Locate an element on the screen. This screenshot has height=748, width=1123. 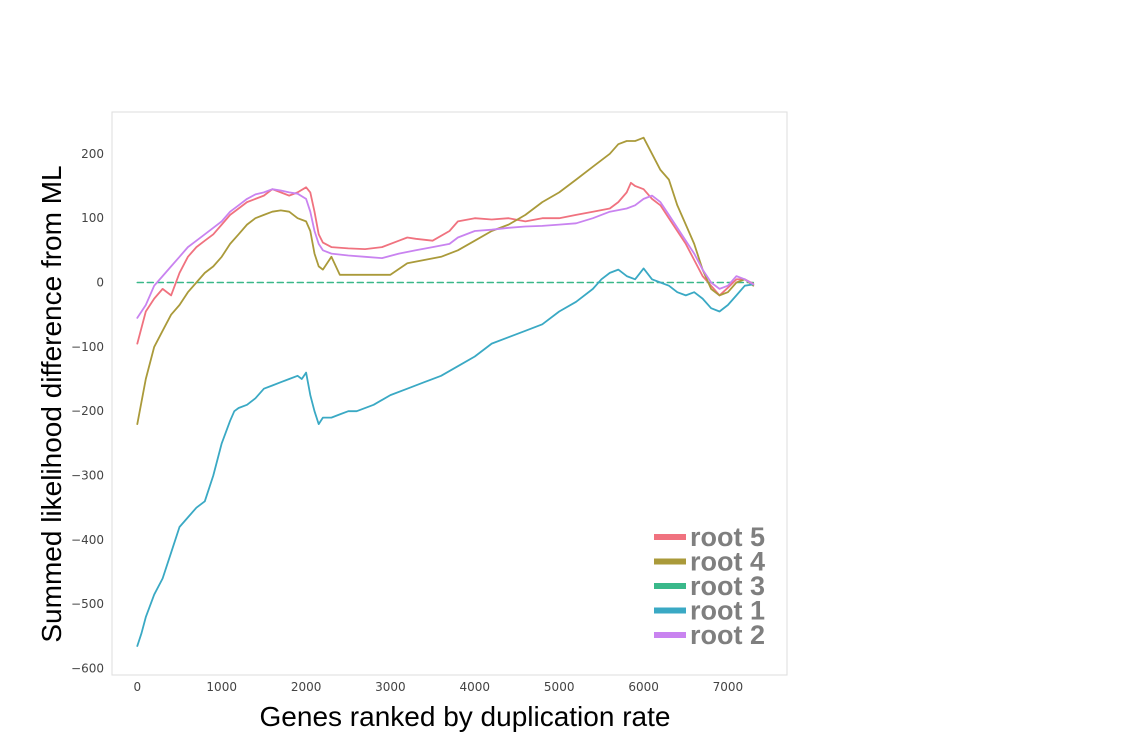
y-tick-label: −200 is located at coordinates (87, 411).